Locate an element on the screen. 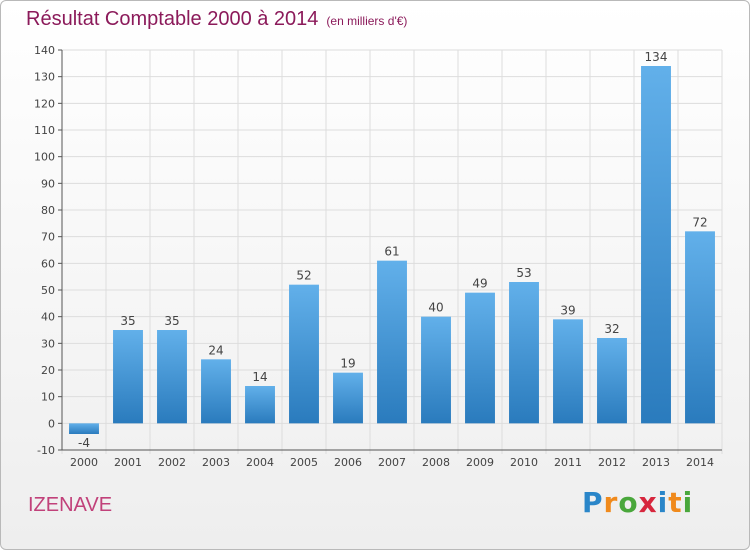 This screenshot has height=550, width=750. logo-letter: P is located at coordinates (593, 502).